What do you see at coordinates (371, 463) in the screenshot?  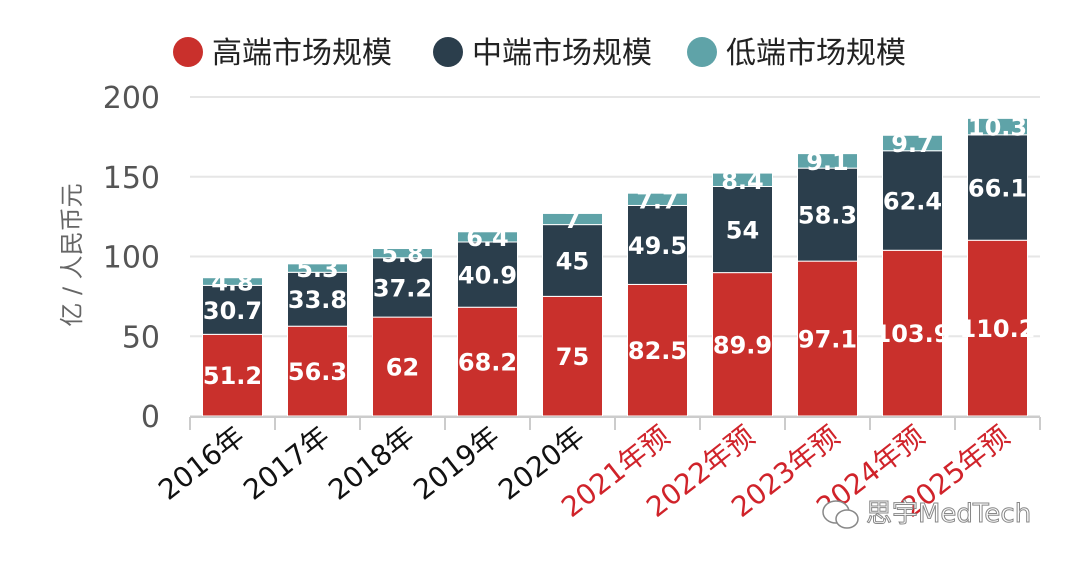 I see `x-tick-label: 2018年` at bounding box center [371, 463].